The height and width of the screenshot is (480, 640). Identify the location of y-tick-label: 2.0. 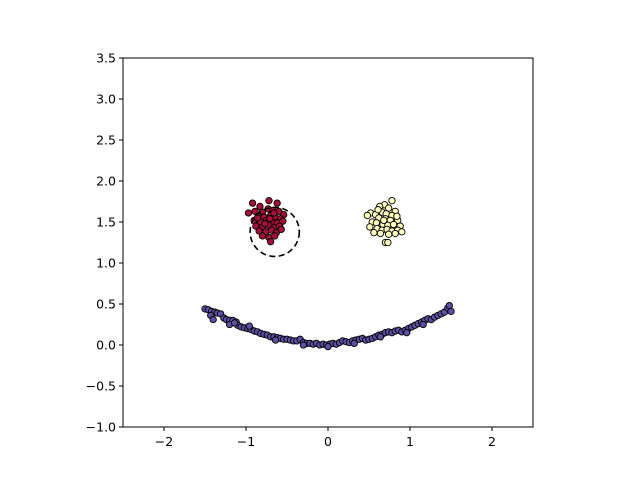
(106, 181).